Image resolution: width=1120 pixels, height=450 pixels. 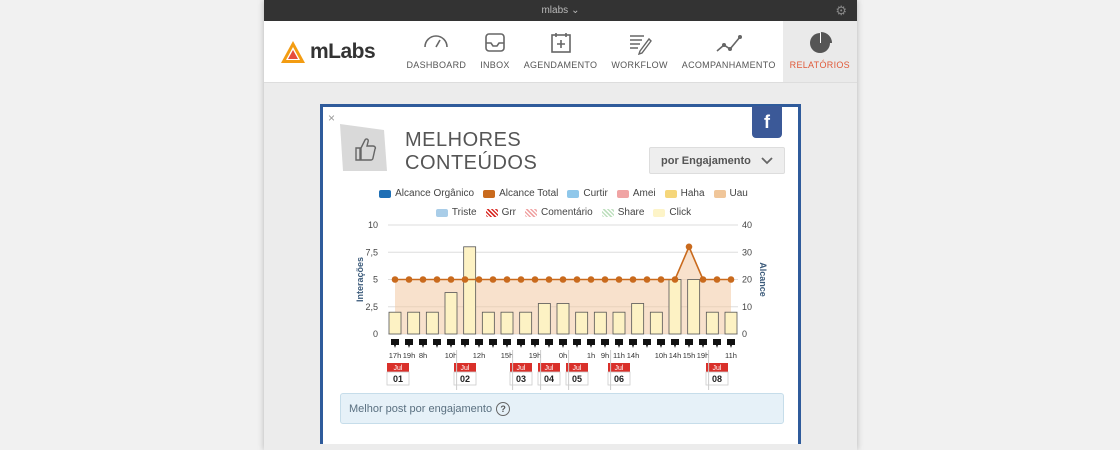 I want to click on sort-dropdown: por Engajamento, so click(x=717, y=160).